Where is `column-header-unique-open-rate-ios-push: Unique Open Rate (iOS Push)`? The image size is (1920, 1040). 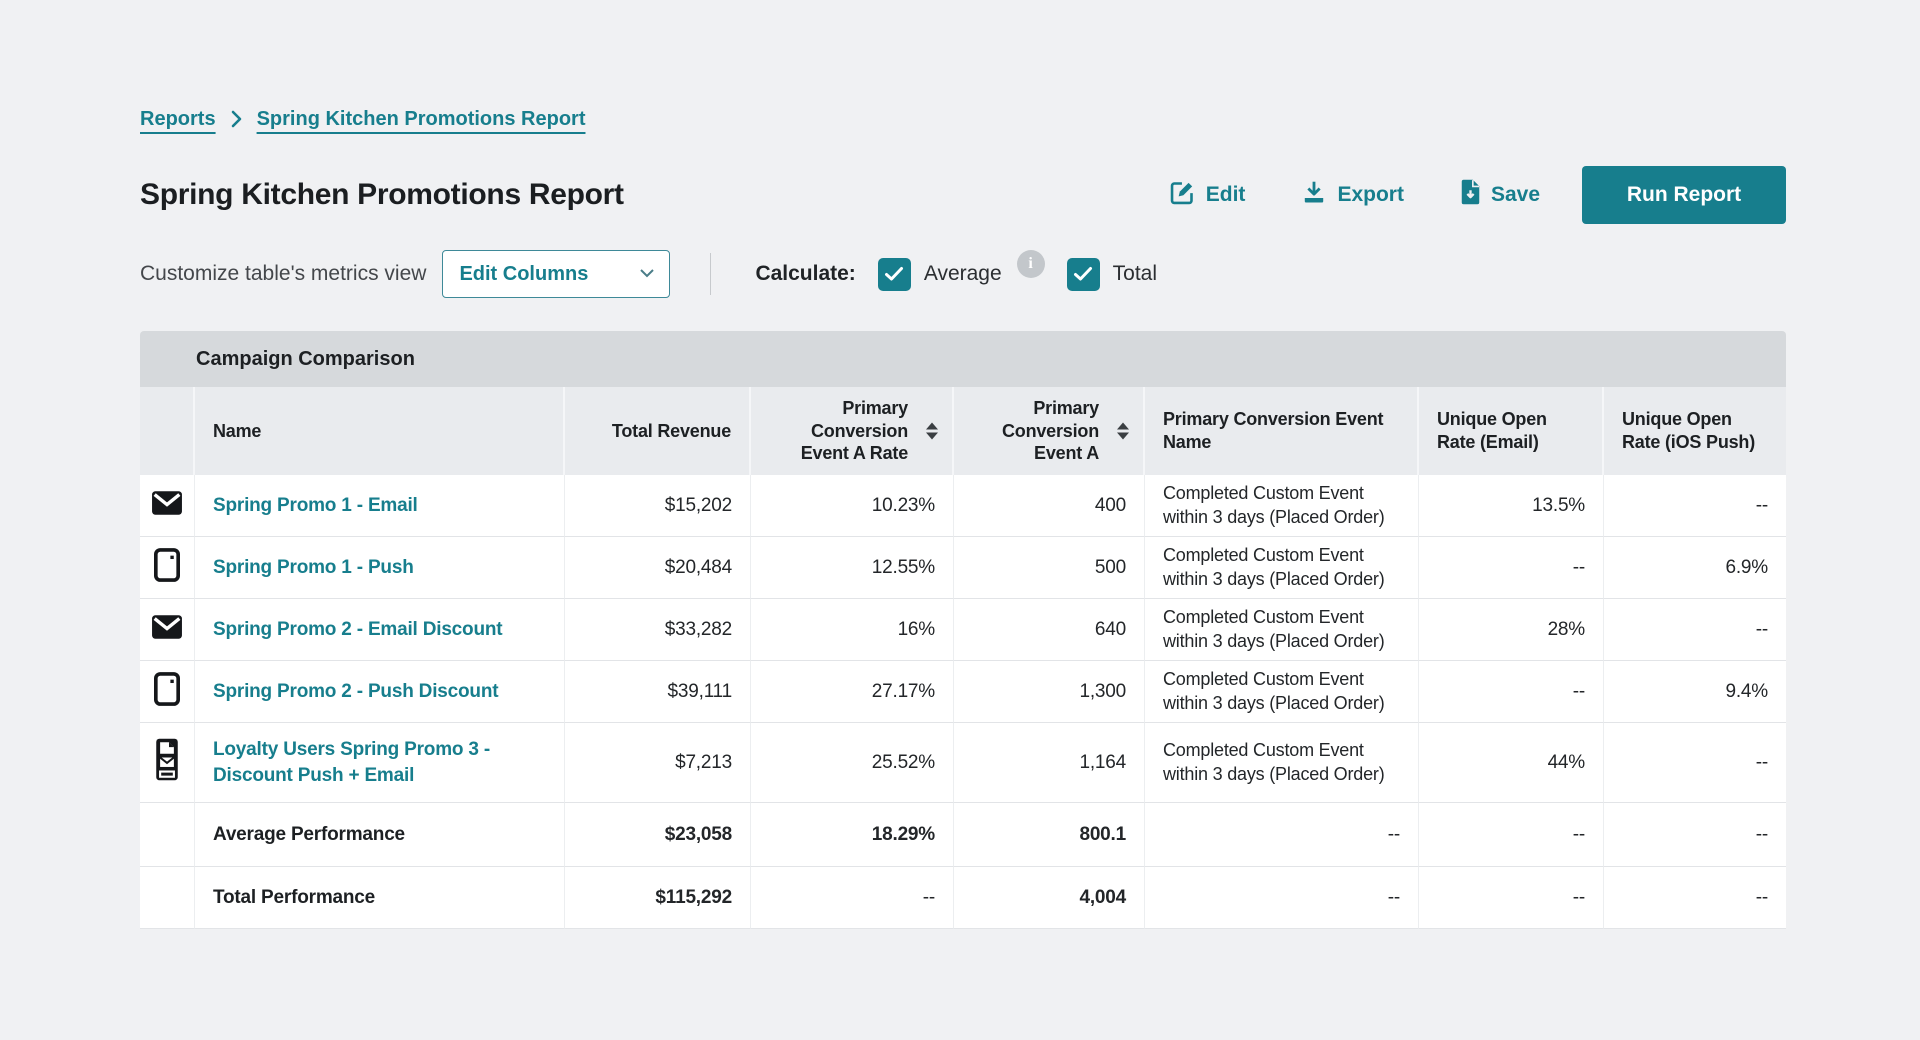
column-header-unique-open-rate-ios-push: Unique Open Rate (iOS Push) is located at coordinates (1695, 431).